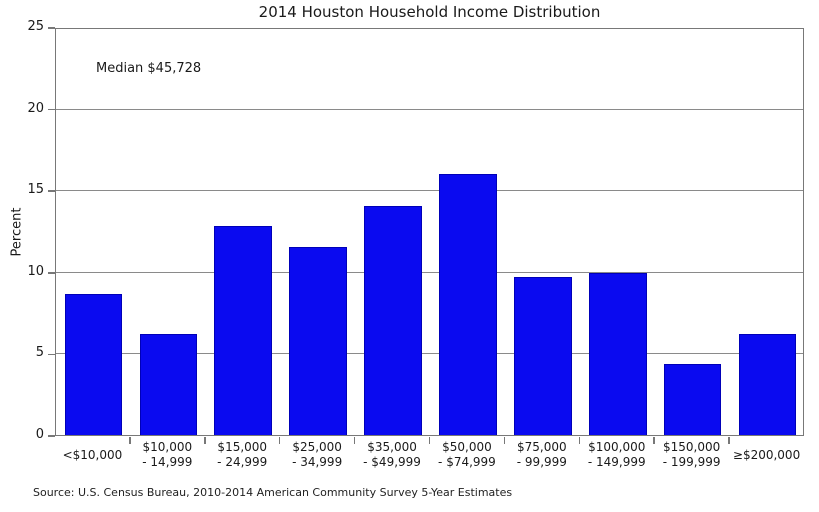  Describe the element at coordinates (317, 447) in the screenshot. I see `x-tick-label-line: $25,000` at that location.